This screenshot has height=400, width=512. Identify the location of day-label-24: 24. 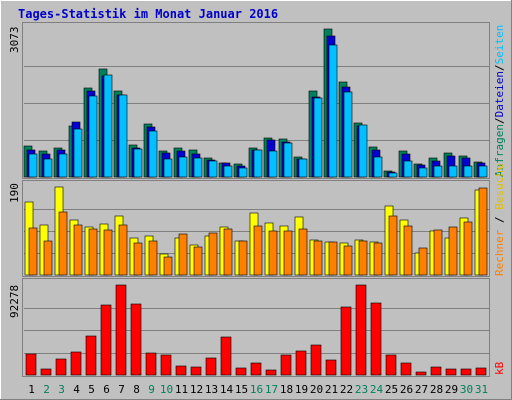
(377, 389).